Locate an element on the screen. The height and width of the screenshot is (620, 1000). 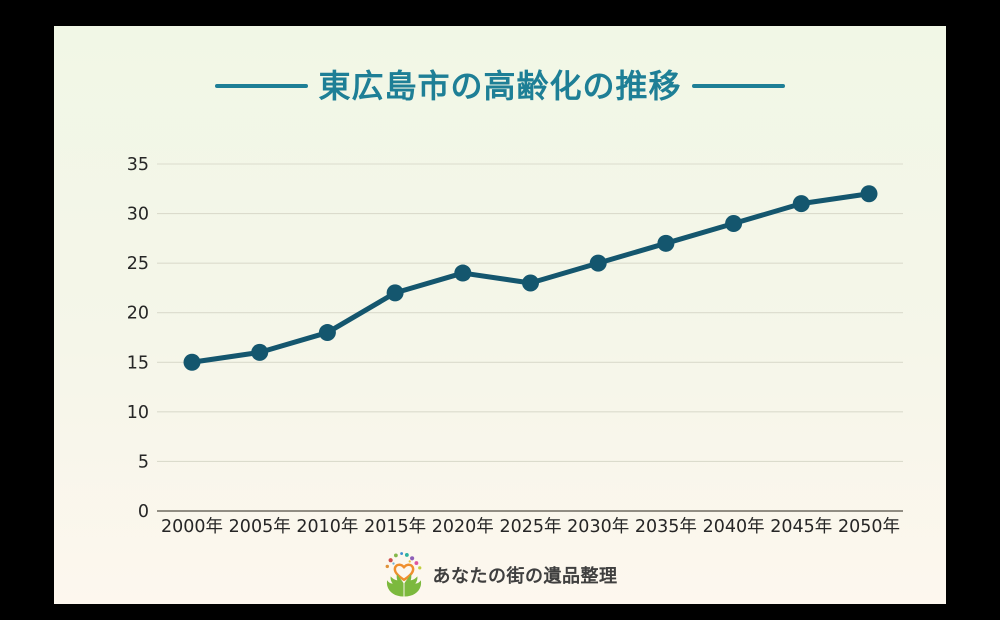
brand-text: あなたの街の遺品整理 is located at coordinates (525, 576).